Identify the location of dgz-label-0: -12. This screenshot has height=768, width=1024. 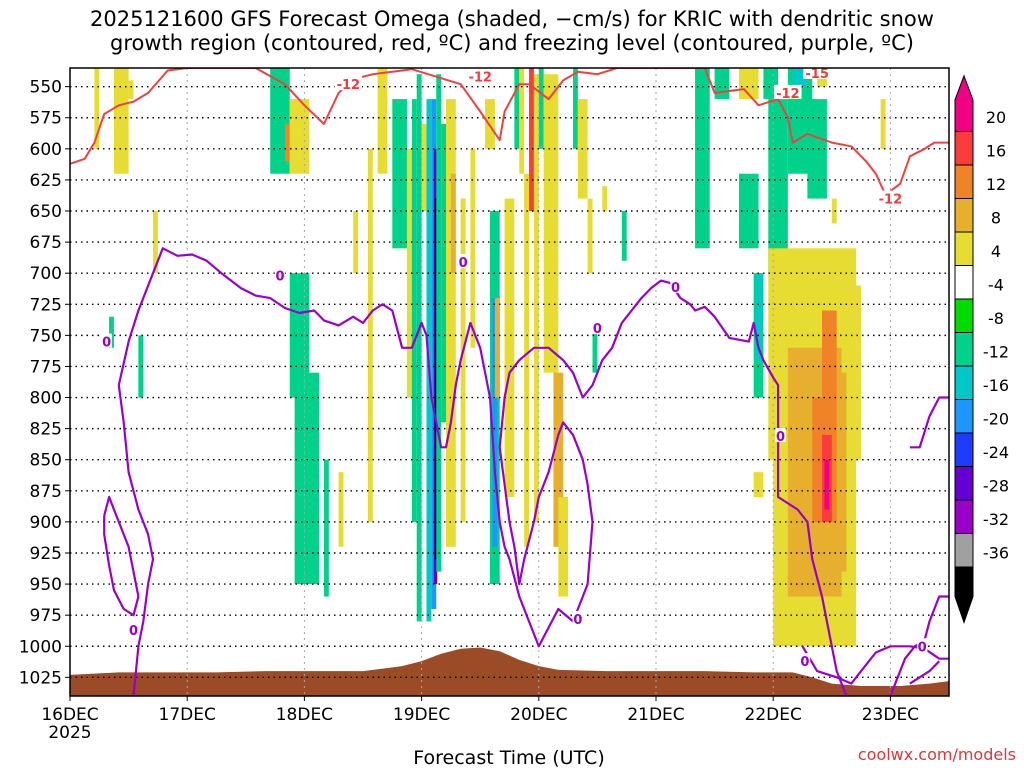
(349, 85).